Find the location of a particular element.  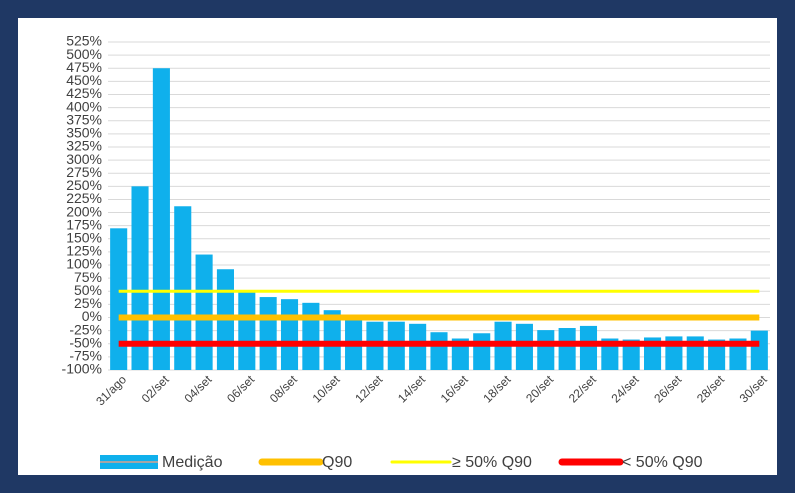

legend-label: Q90 is located at coordinates (337, 462).